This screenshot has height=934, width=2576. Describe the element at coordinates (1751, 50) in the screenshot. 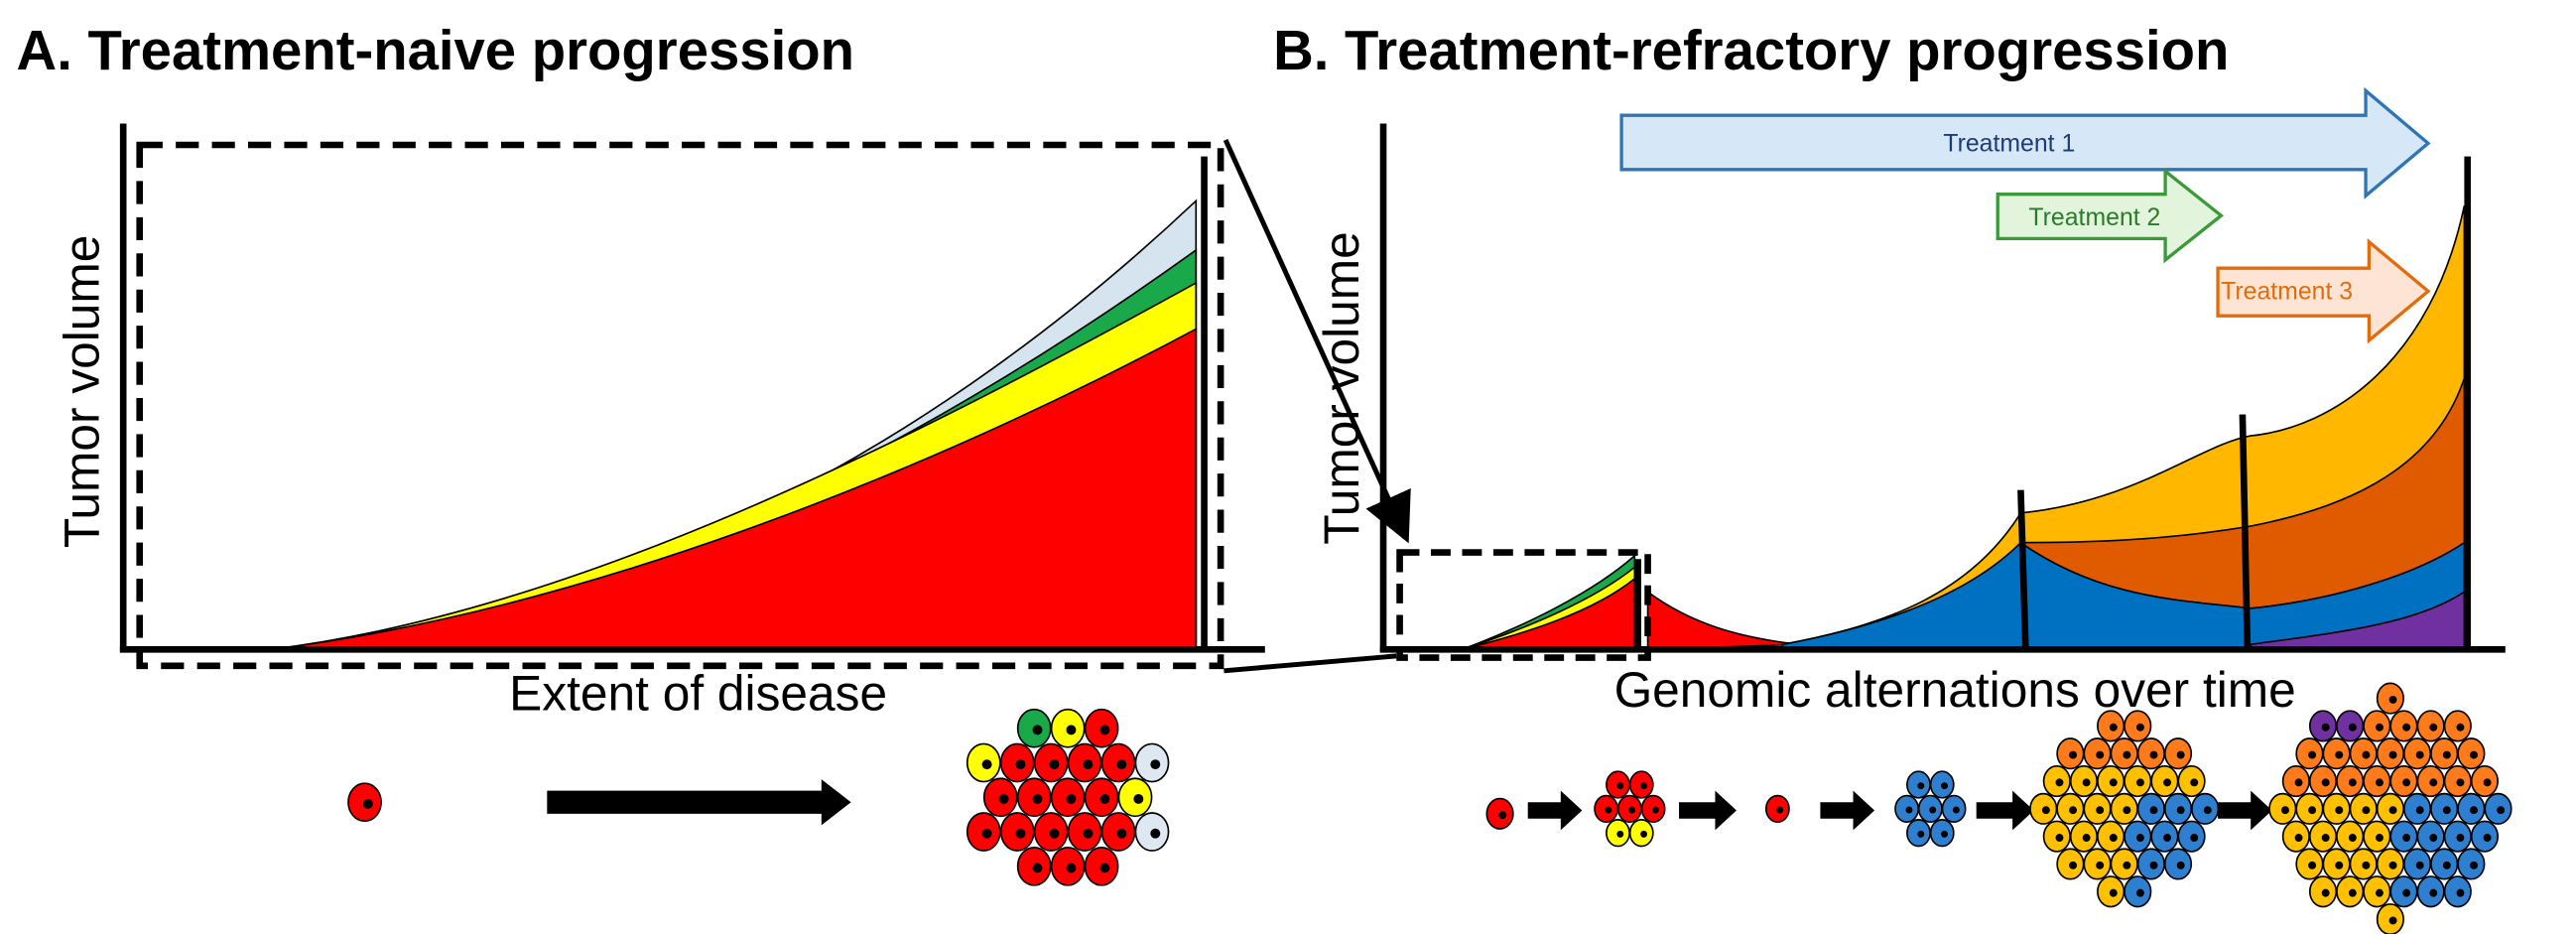

I see `panel-b-title: B. Treatment-refractory progression` at that location.